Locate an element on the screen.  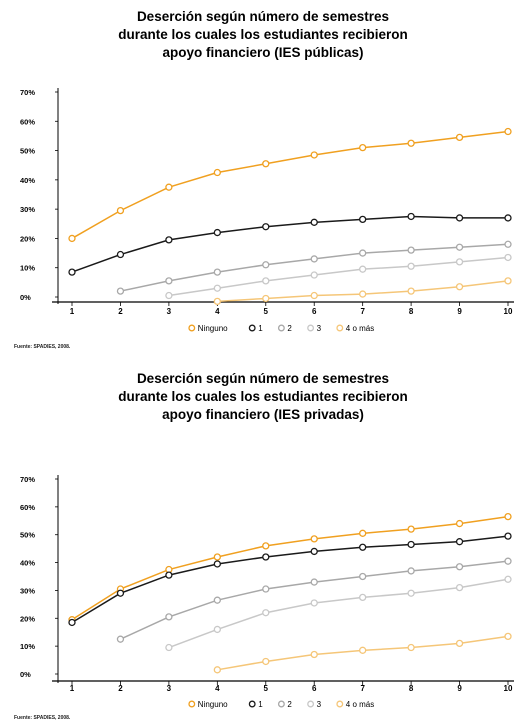
legend-label: 2 is located at coordinates (289, 328).